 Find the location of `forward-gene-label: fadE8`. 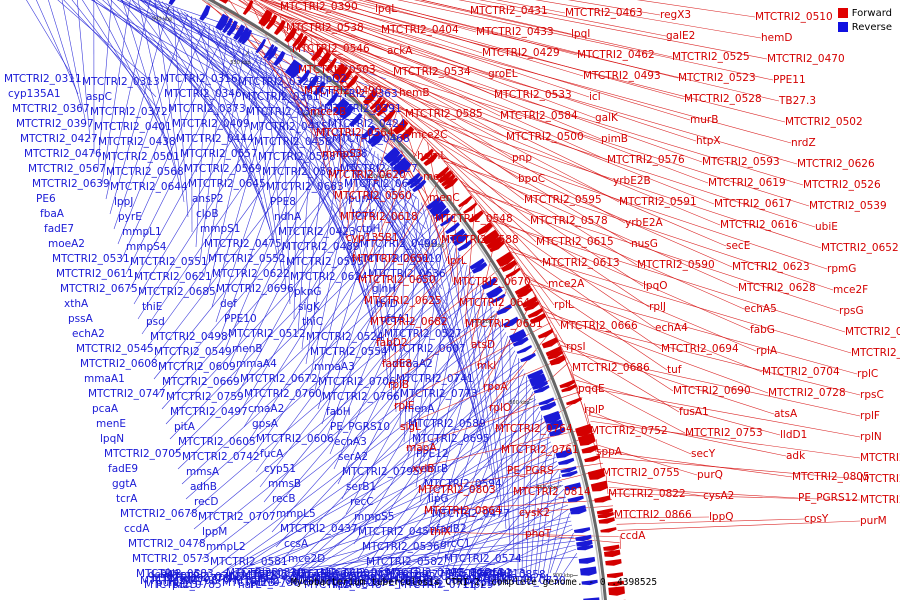

forward-gene-label: fadE8 is located at coordinates (397, 364).